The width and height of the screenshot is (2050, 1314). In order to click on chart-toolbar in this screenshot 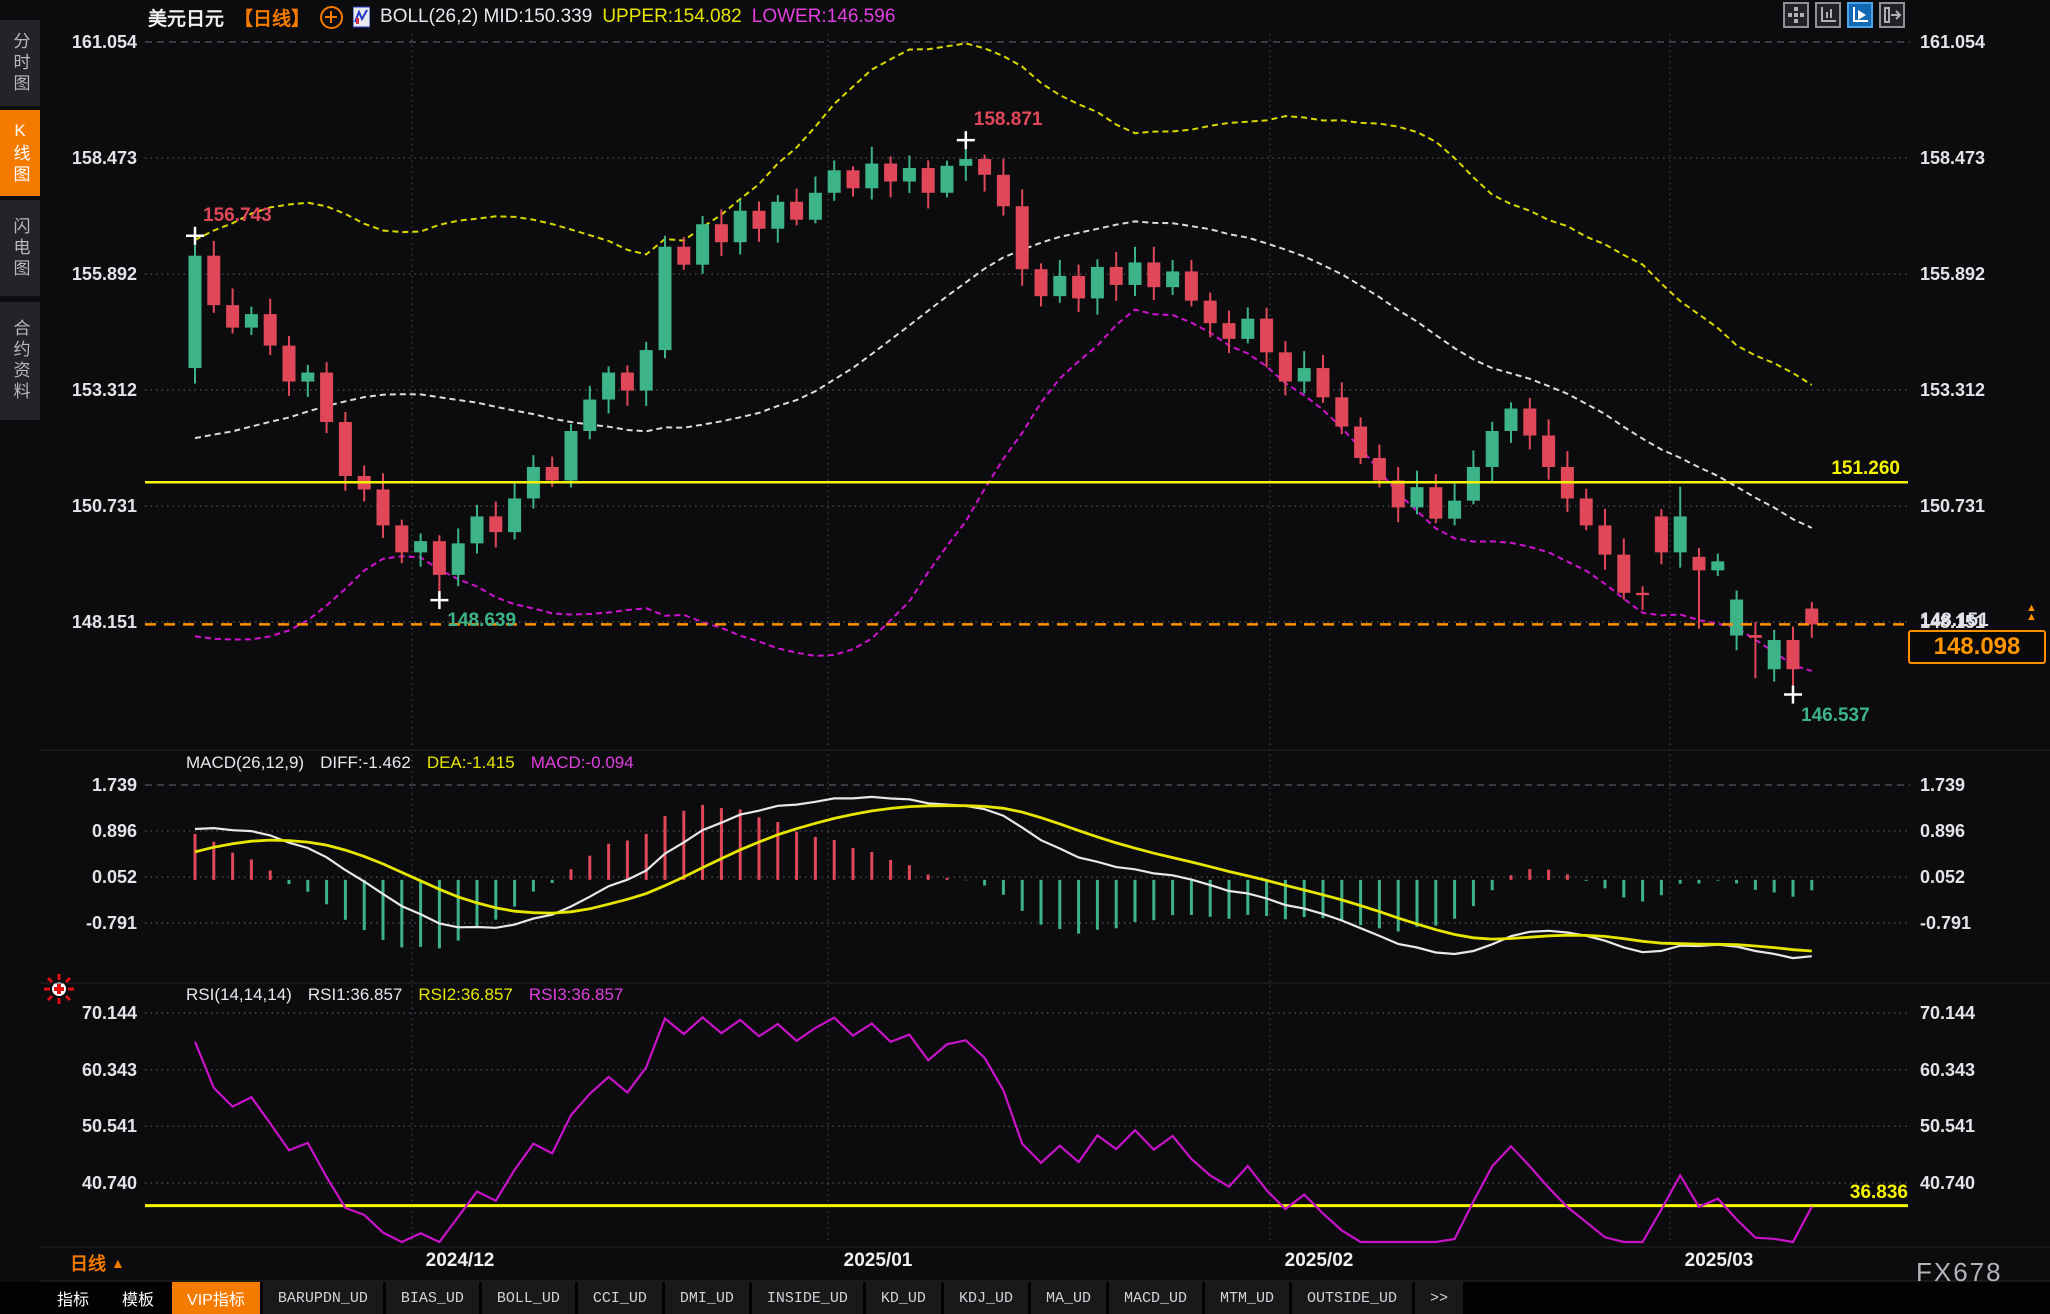, I will do `click(1844, 15)`.